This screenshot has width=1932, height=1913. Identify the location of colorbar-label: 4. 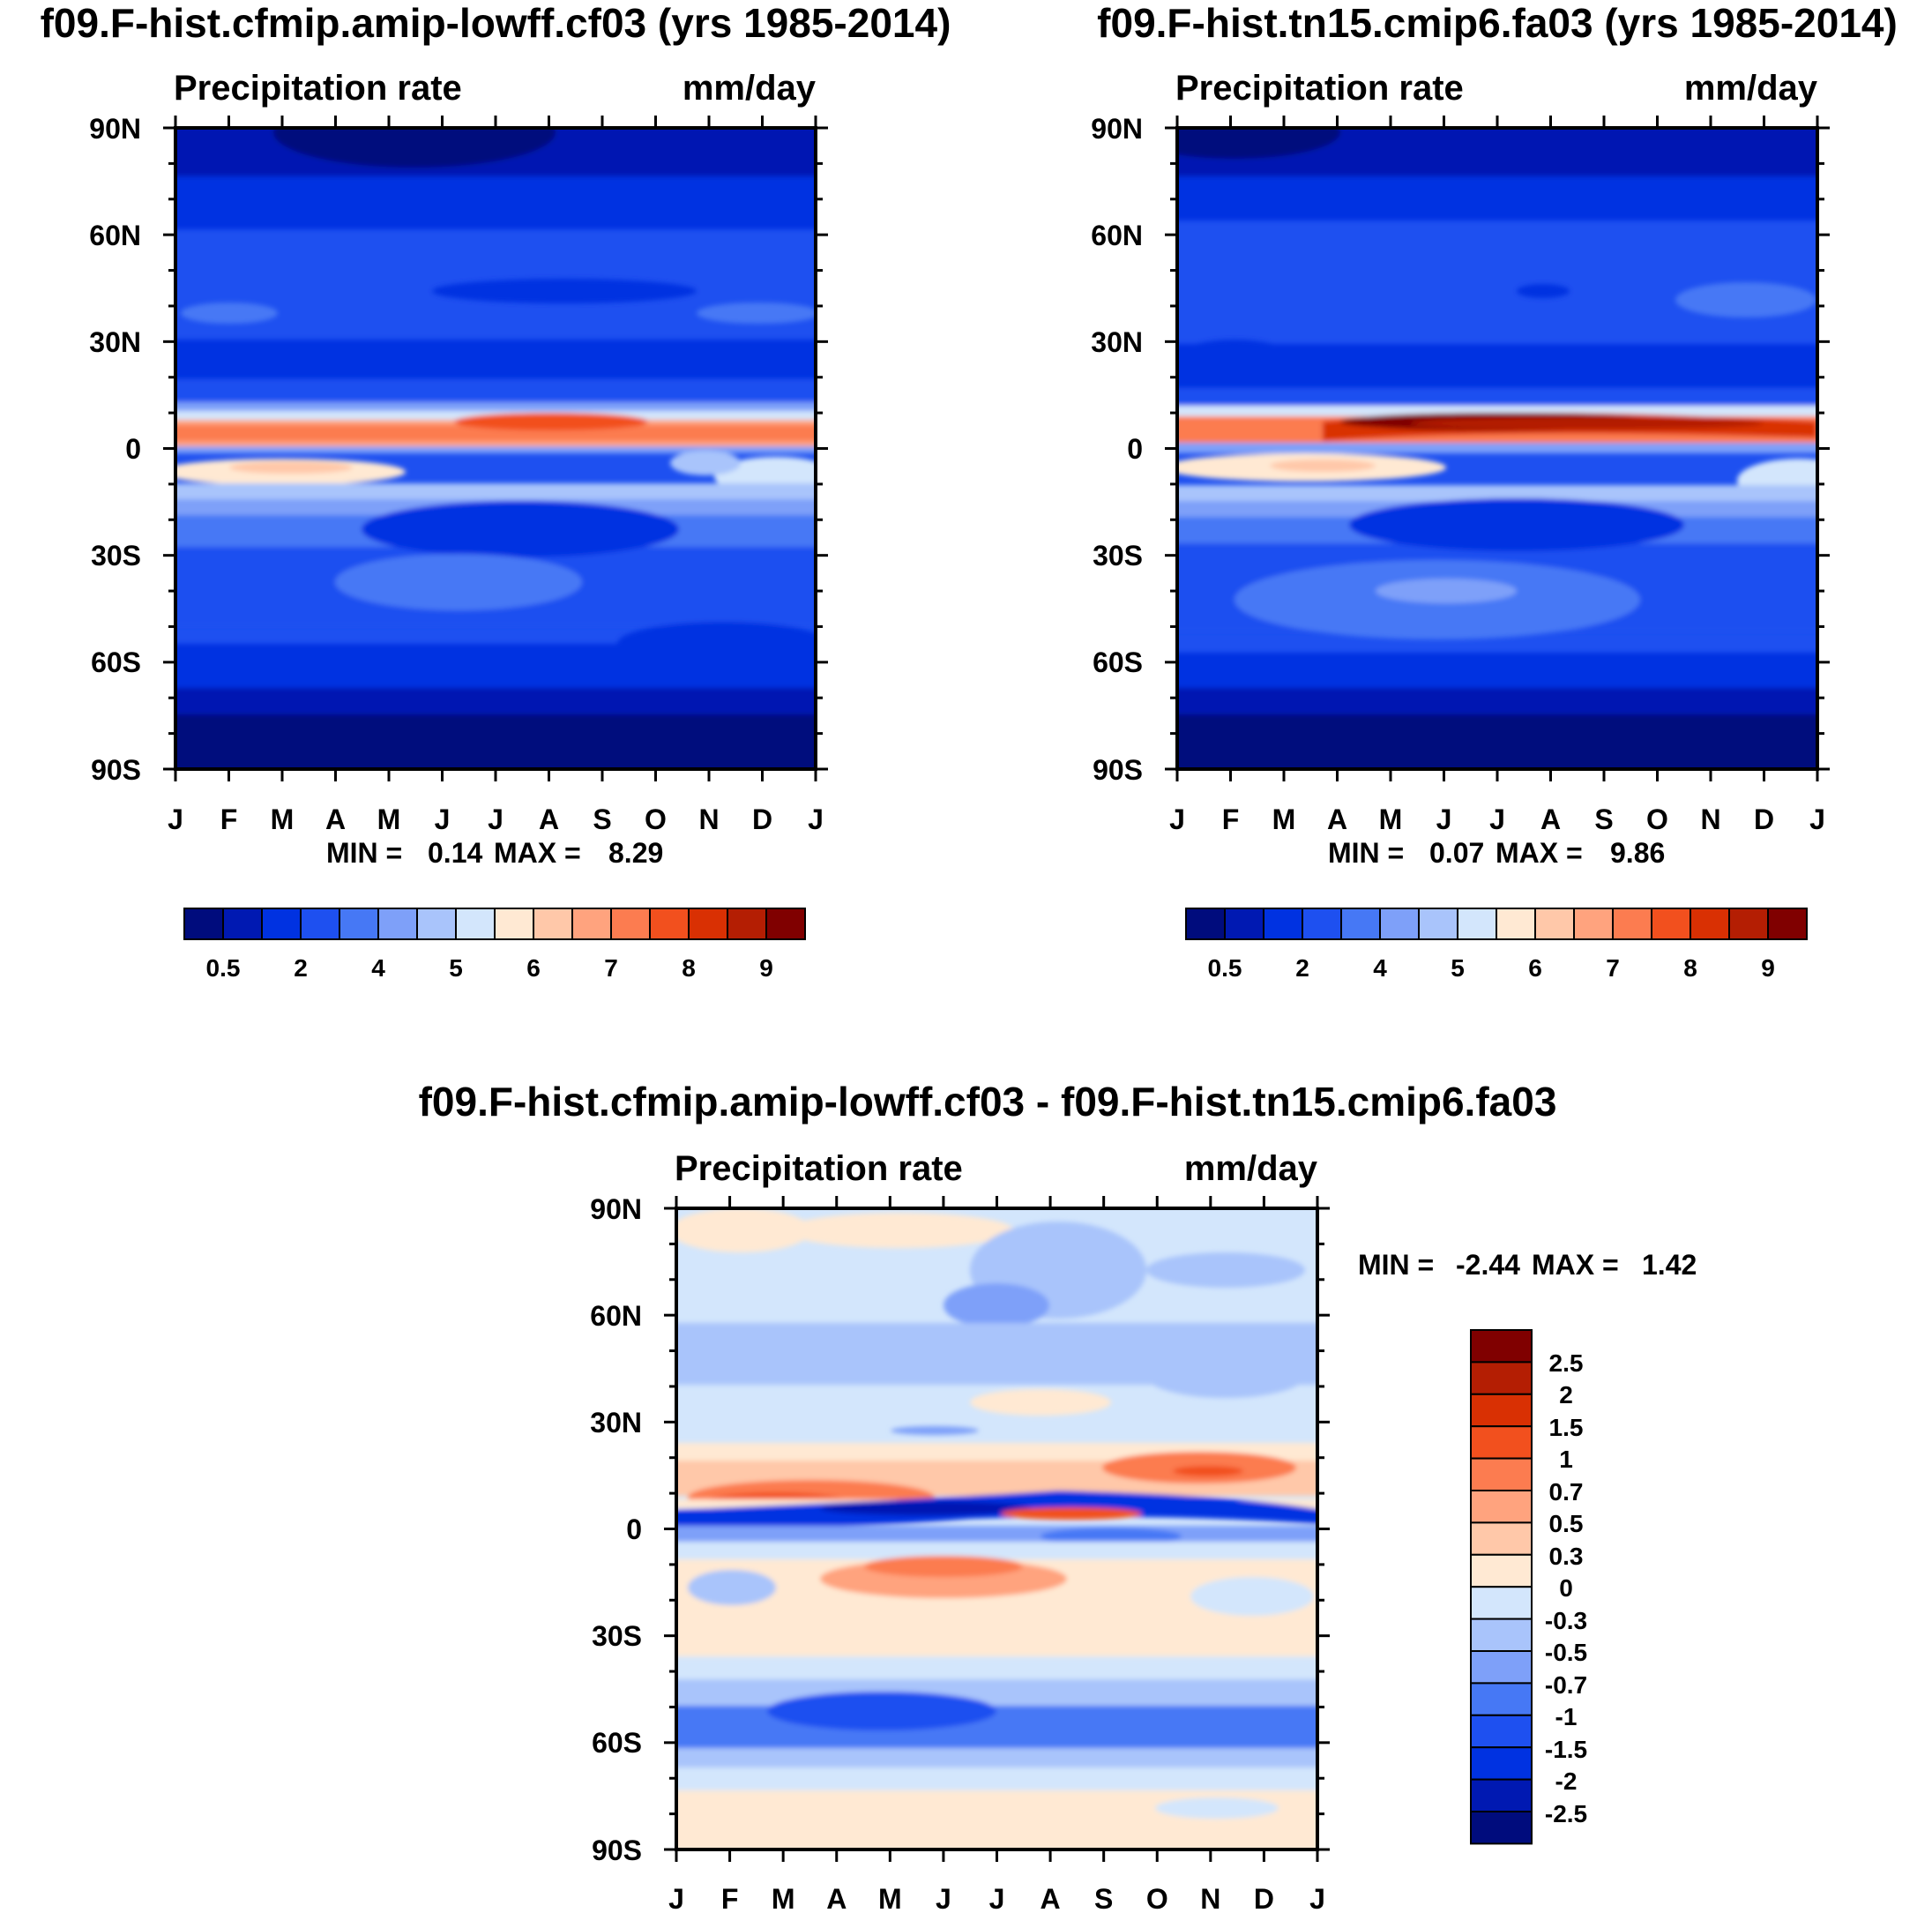
(1380, 968).